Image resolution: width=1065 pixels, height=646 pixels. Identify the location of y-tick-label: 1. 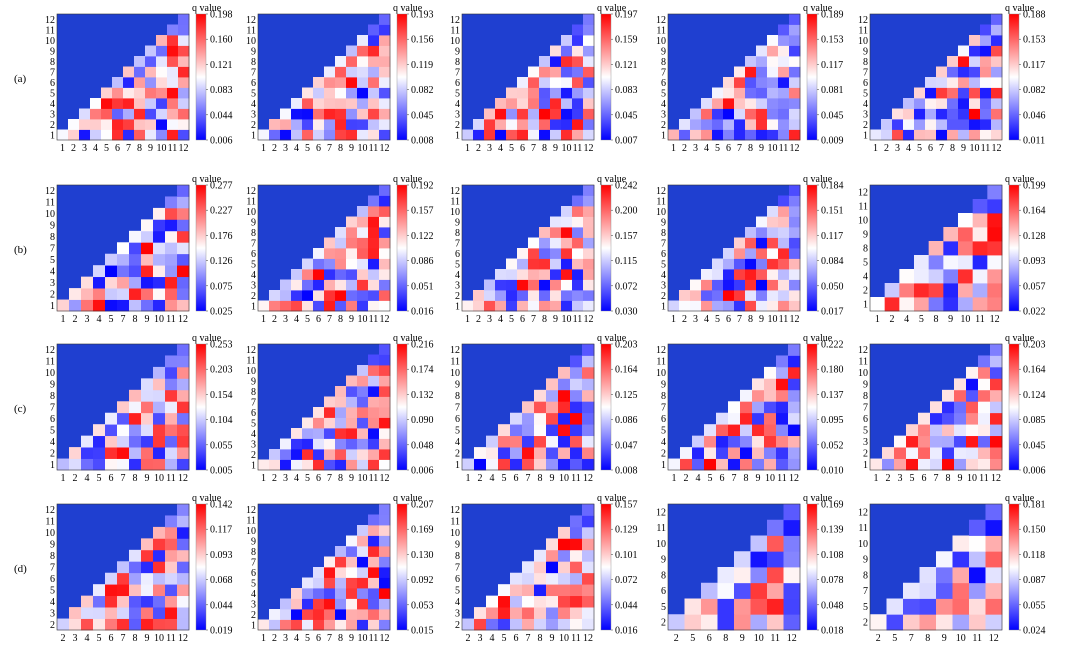
(253, 465).